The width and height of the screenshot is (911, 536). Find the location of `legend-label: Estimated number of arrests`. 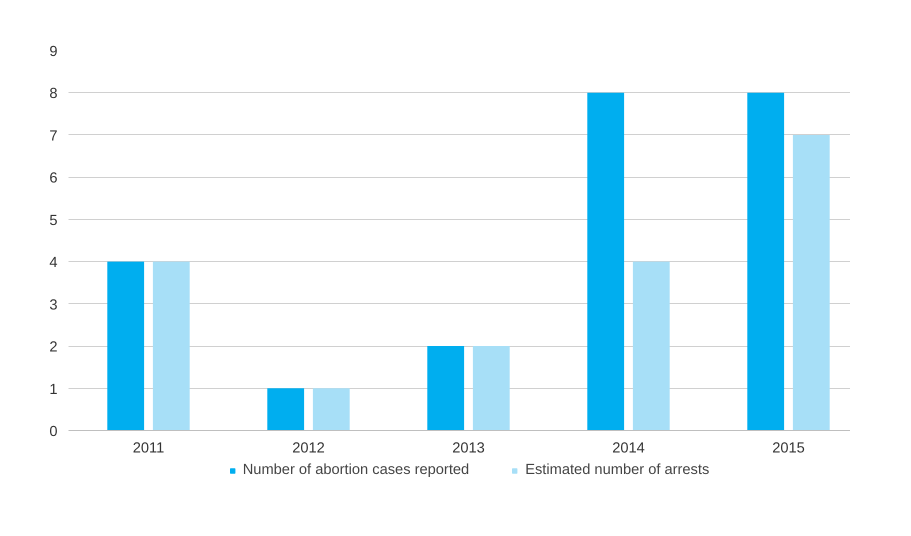

legend-label: Estimated number of arrests is located at coordinates (617, 470).